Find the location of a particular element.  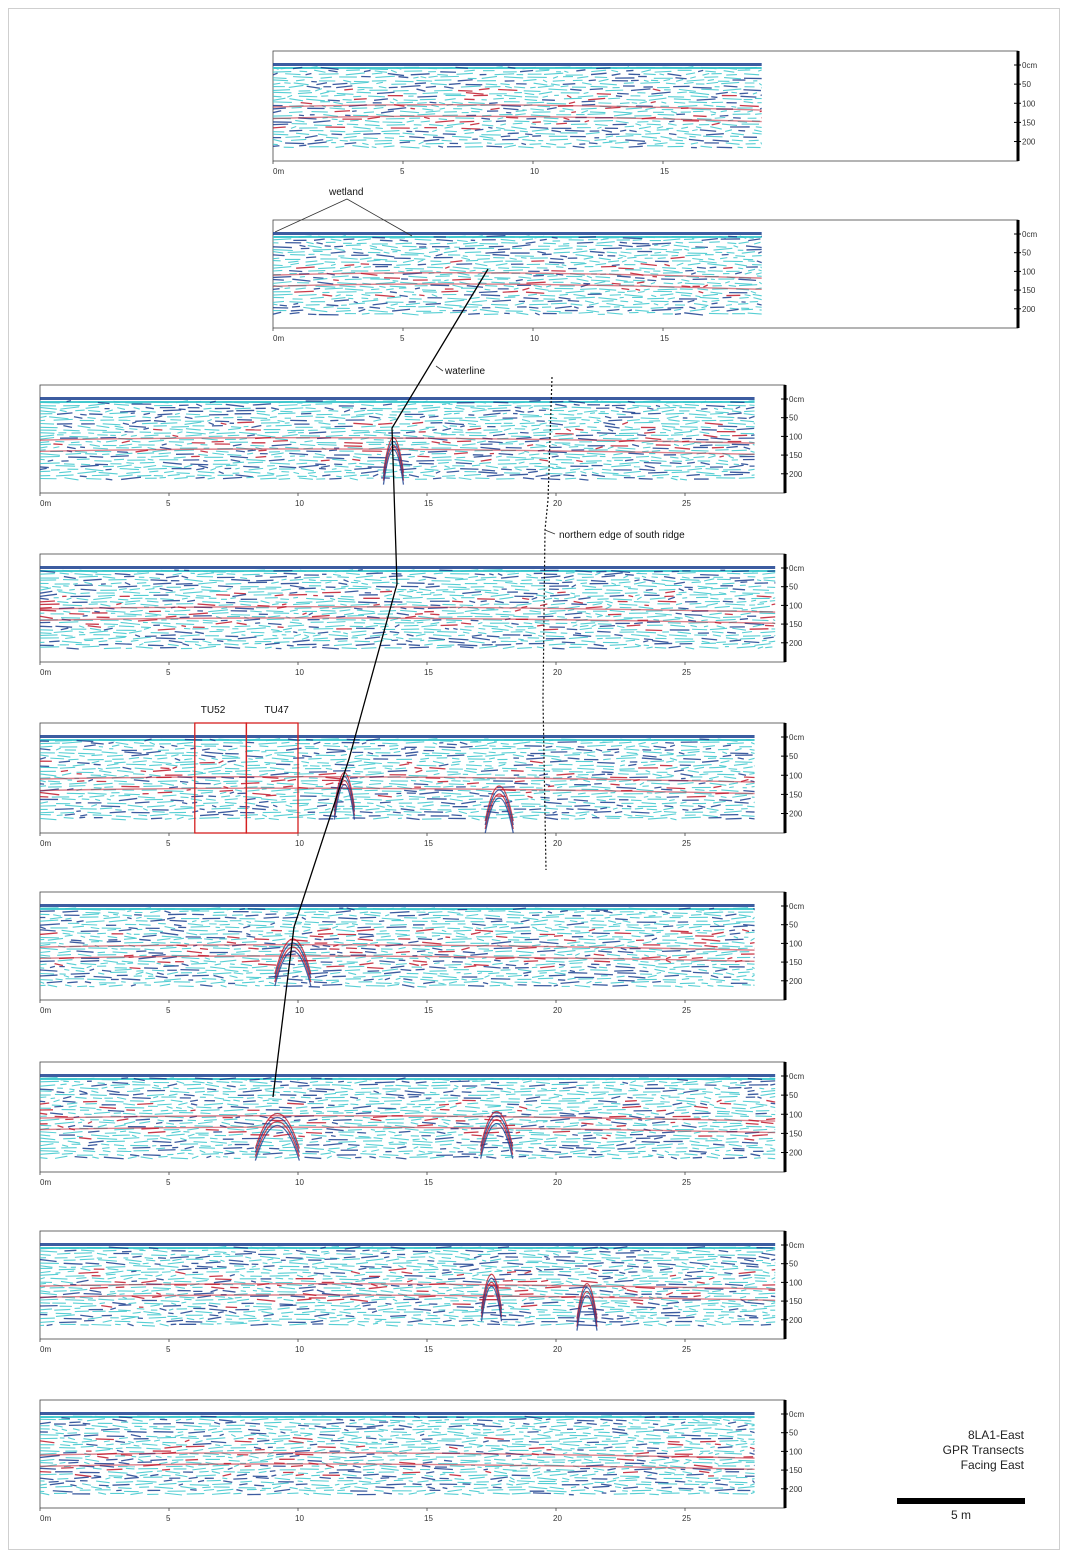

stratum-reflection is located at coordinates (397, 779).